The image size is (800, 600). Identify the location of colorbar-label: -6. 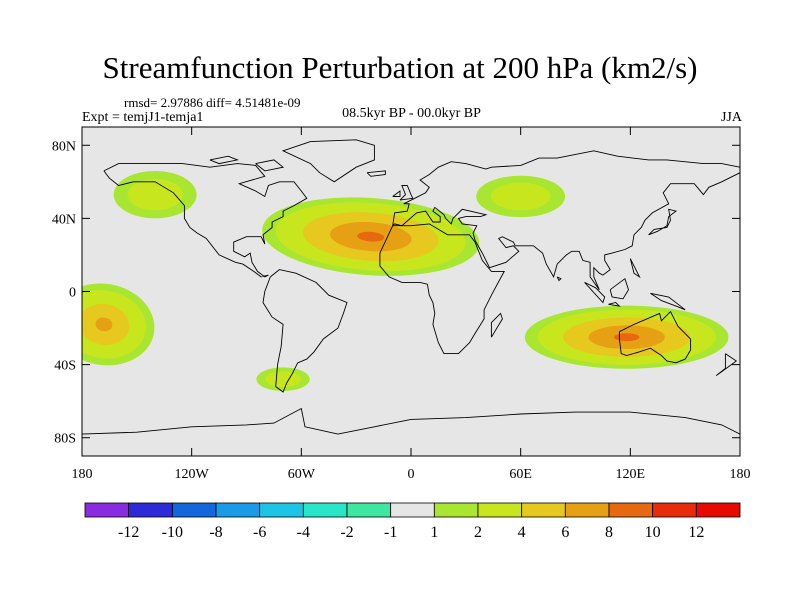
(259, 532).